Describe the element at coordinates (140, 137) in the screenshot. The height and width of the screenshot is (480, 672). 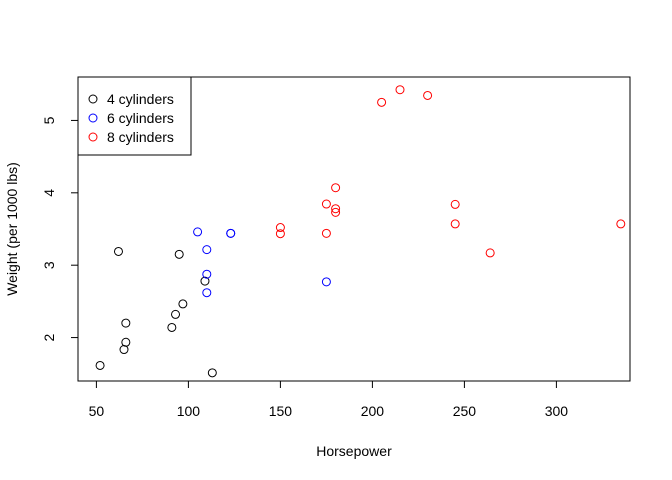
I see `legend-label: 8 cylinders` at that location.